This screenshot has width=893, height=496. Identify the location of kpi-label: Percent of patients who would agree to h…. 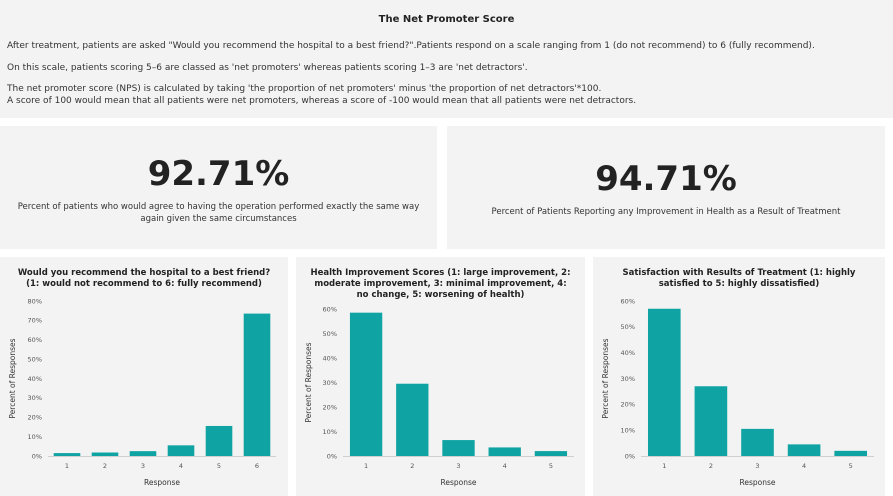
(218, 213).